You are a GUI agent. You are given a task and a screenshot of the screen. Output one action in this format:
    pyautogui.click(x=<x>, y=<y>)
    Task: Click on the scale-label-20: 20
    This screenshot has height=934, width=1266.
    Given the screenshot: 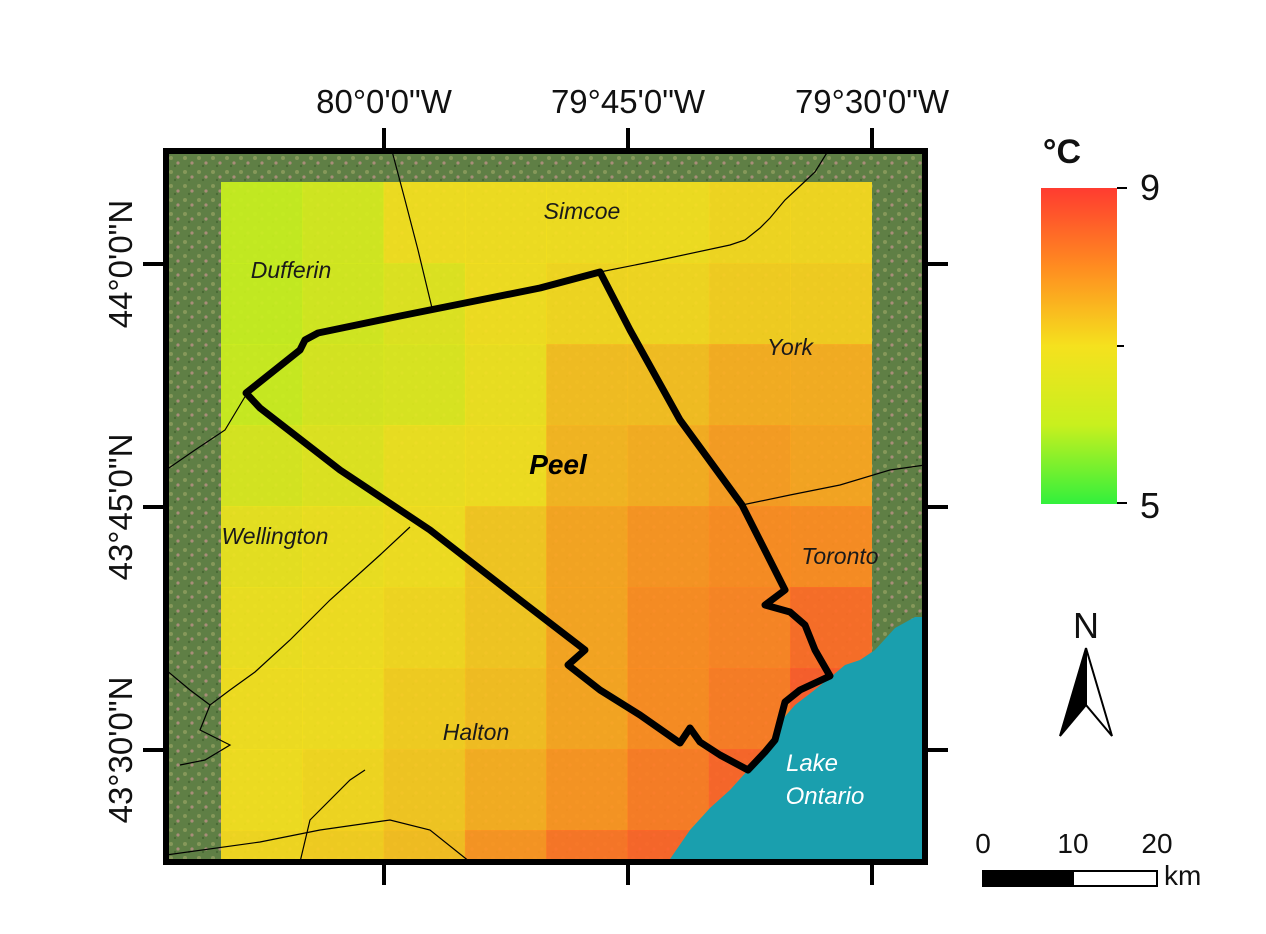 What is the action you would take?
    pyautogui.click(x=1156, y=843)
    